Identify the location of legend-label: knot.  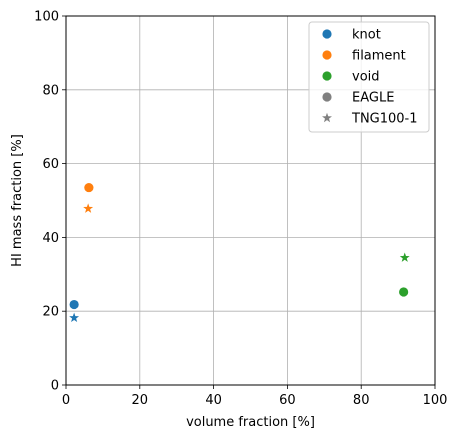
(366, 35).